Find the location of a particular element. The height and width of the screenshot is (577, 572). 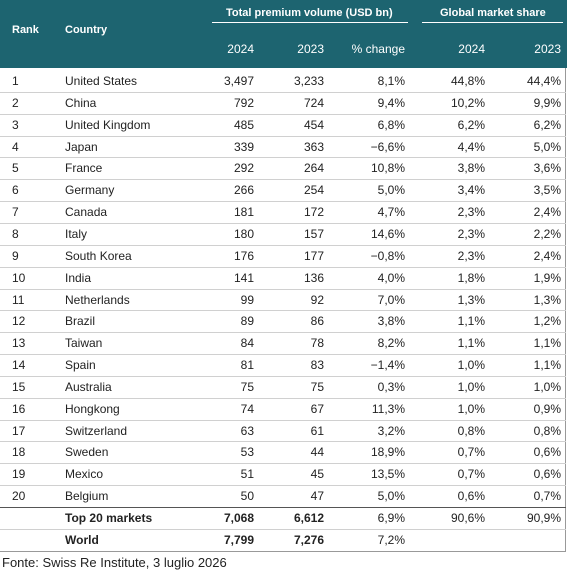

value-cell: 14,6% is located at coordinates (387, 233).